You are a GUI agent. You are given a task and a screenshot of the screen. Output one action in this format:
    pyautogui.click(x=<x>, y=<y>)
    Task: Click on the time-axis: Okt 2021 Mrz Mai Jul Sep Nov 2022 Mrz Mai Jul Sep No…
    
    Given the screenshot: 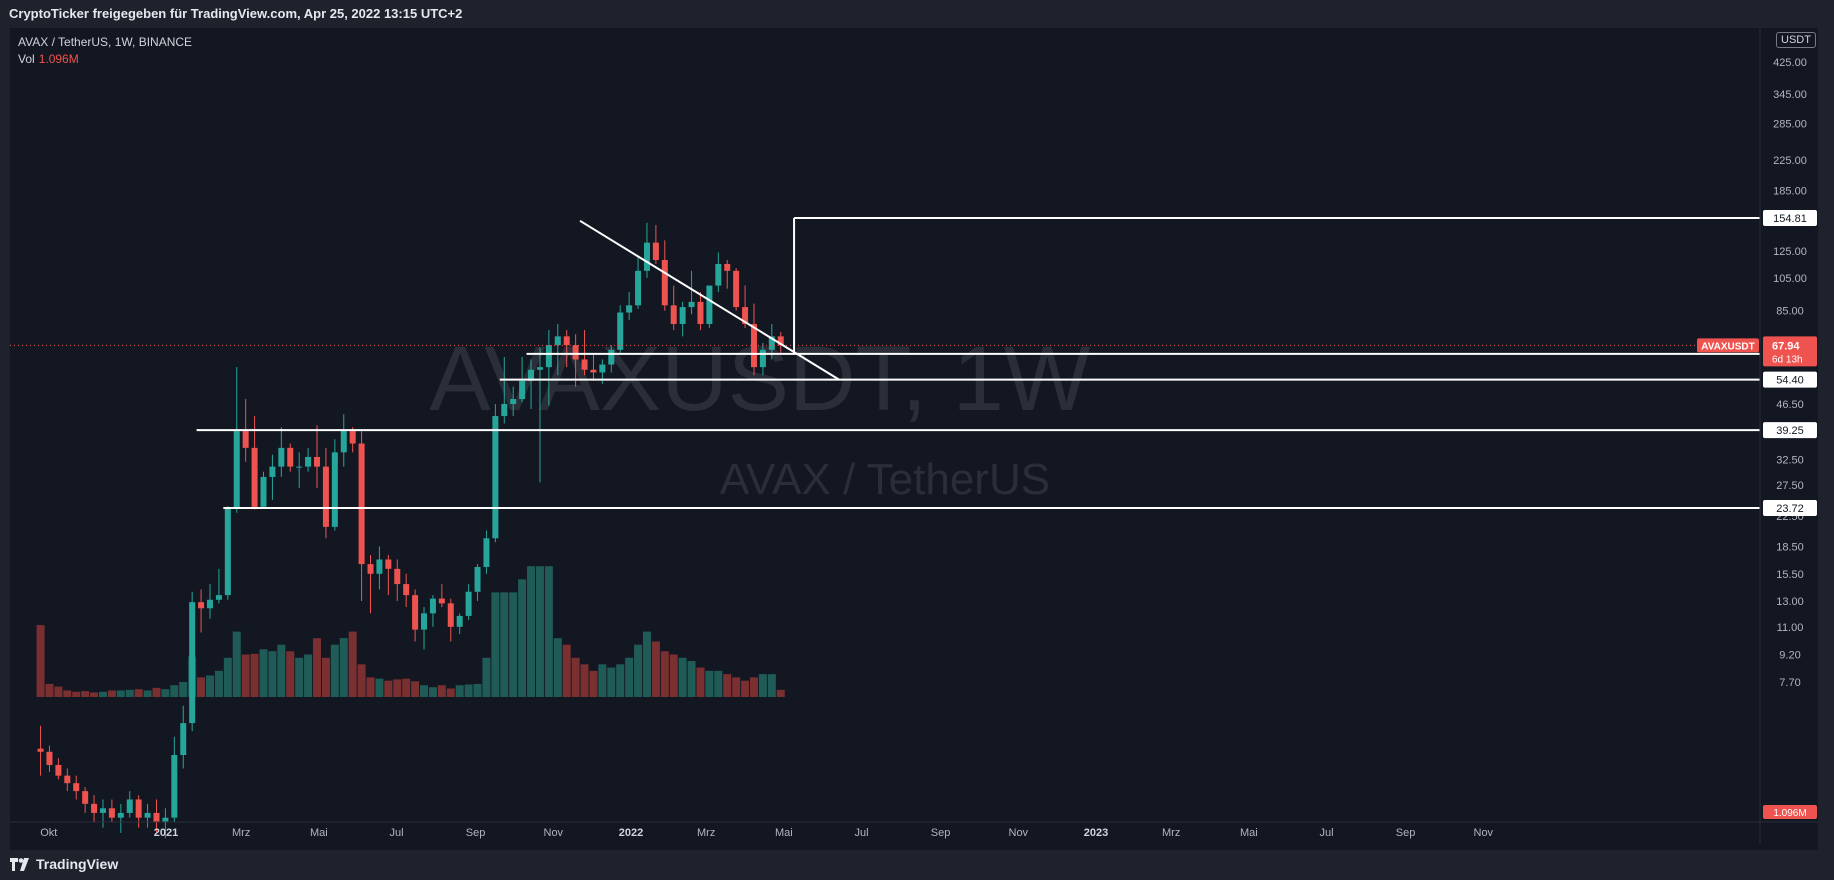 What is the action you would take?
    pyautogui.click(x=766, y=833)
    